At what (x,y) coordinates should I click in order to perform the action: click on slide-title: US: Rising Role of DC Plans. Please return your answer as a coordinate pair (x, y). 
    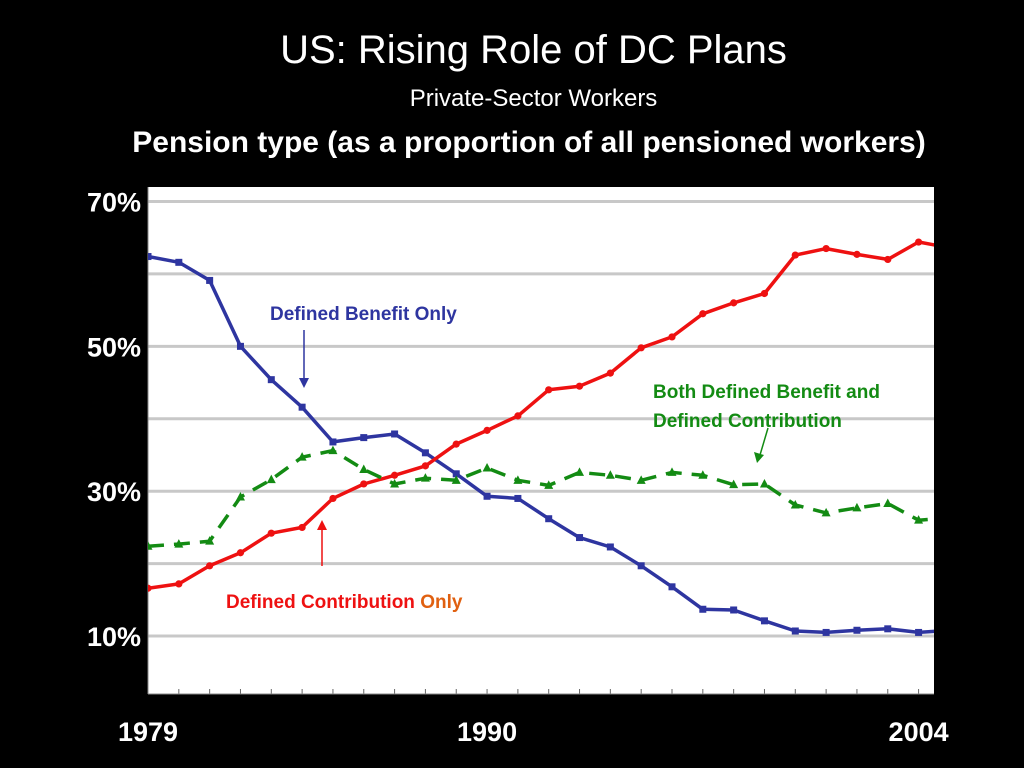
    Looking at the image, I should click on (533, 50).